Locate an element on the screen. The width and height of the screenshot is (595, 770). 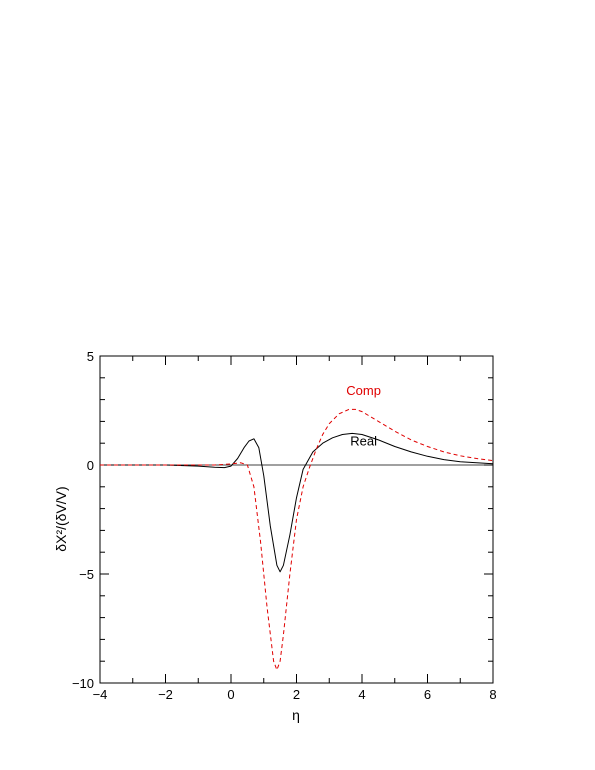
x-tick-label: 8 is located at coordinates (492, 694).